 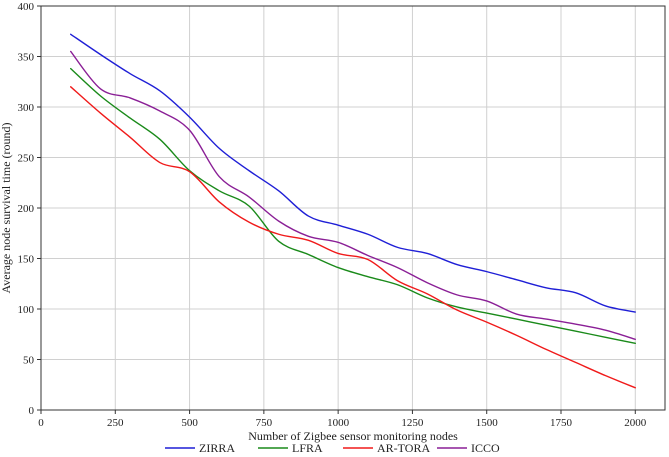 I want to click on x-tick-label: 750, so click(x=264, y=423).